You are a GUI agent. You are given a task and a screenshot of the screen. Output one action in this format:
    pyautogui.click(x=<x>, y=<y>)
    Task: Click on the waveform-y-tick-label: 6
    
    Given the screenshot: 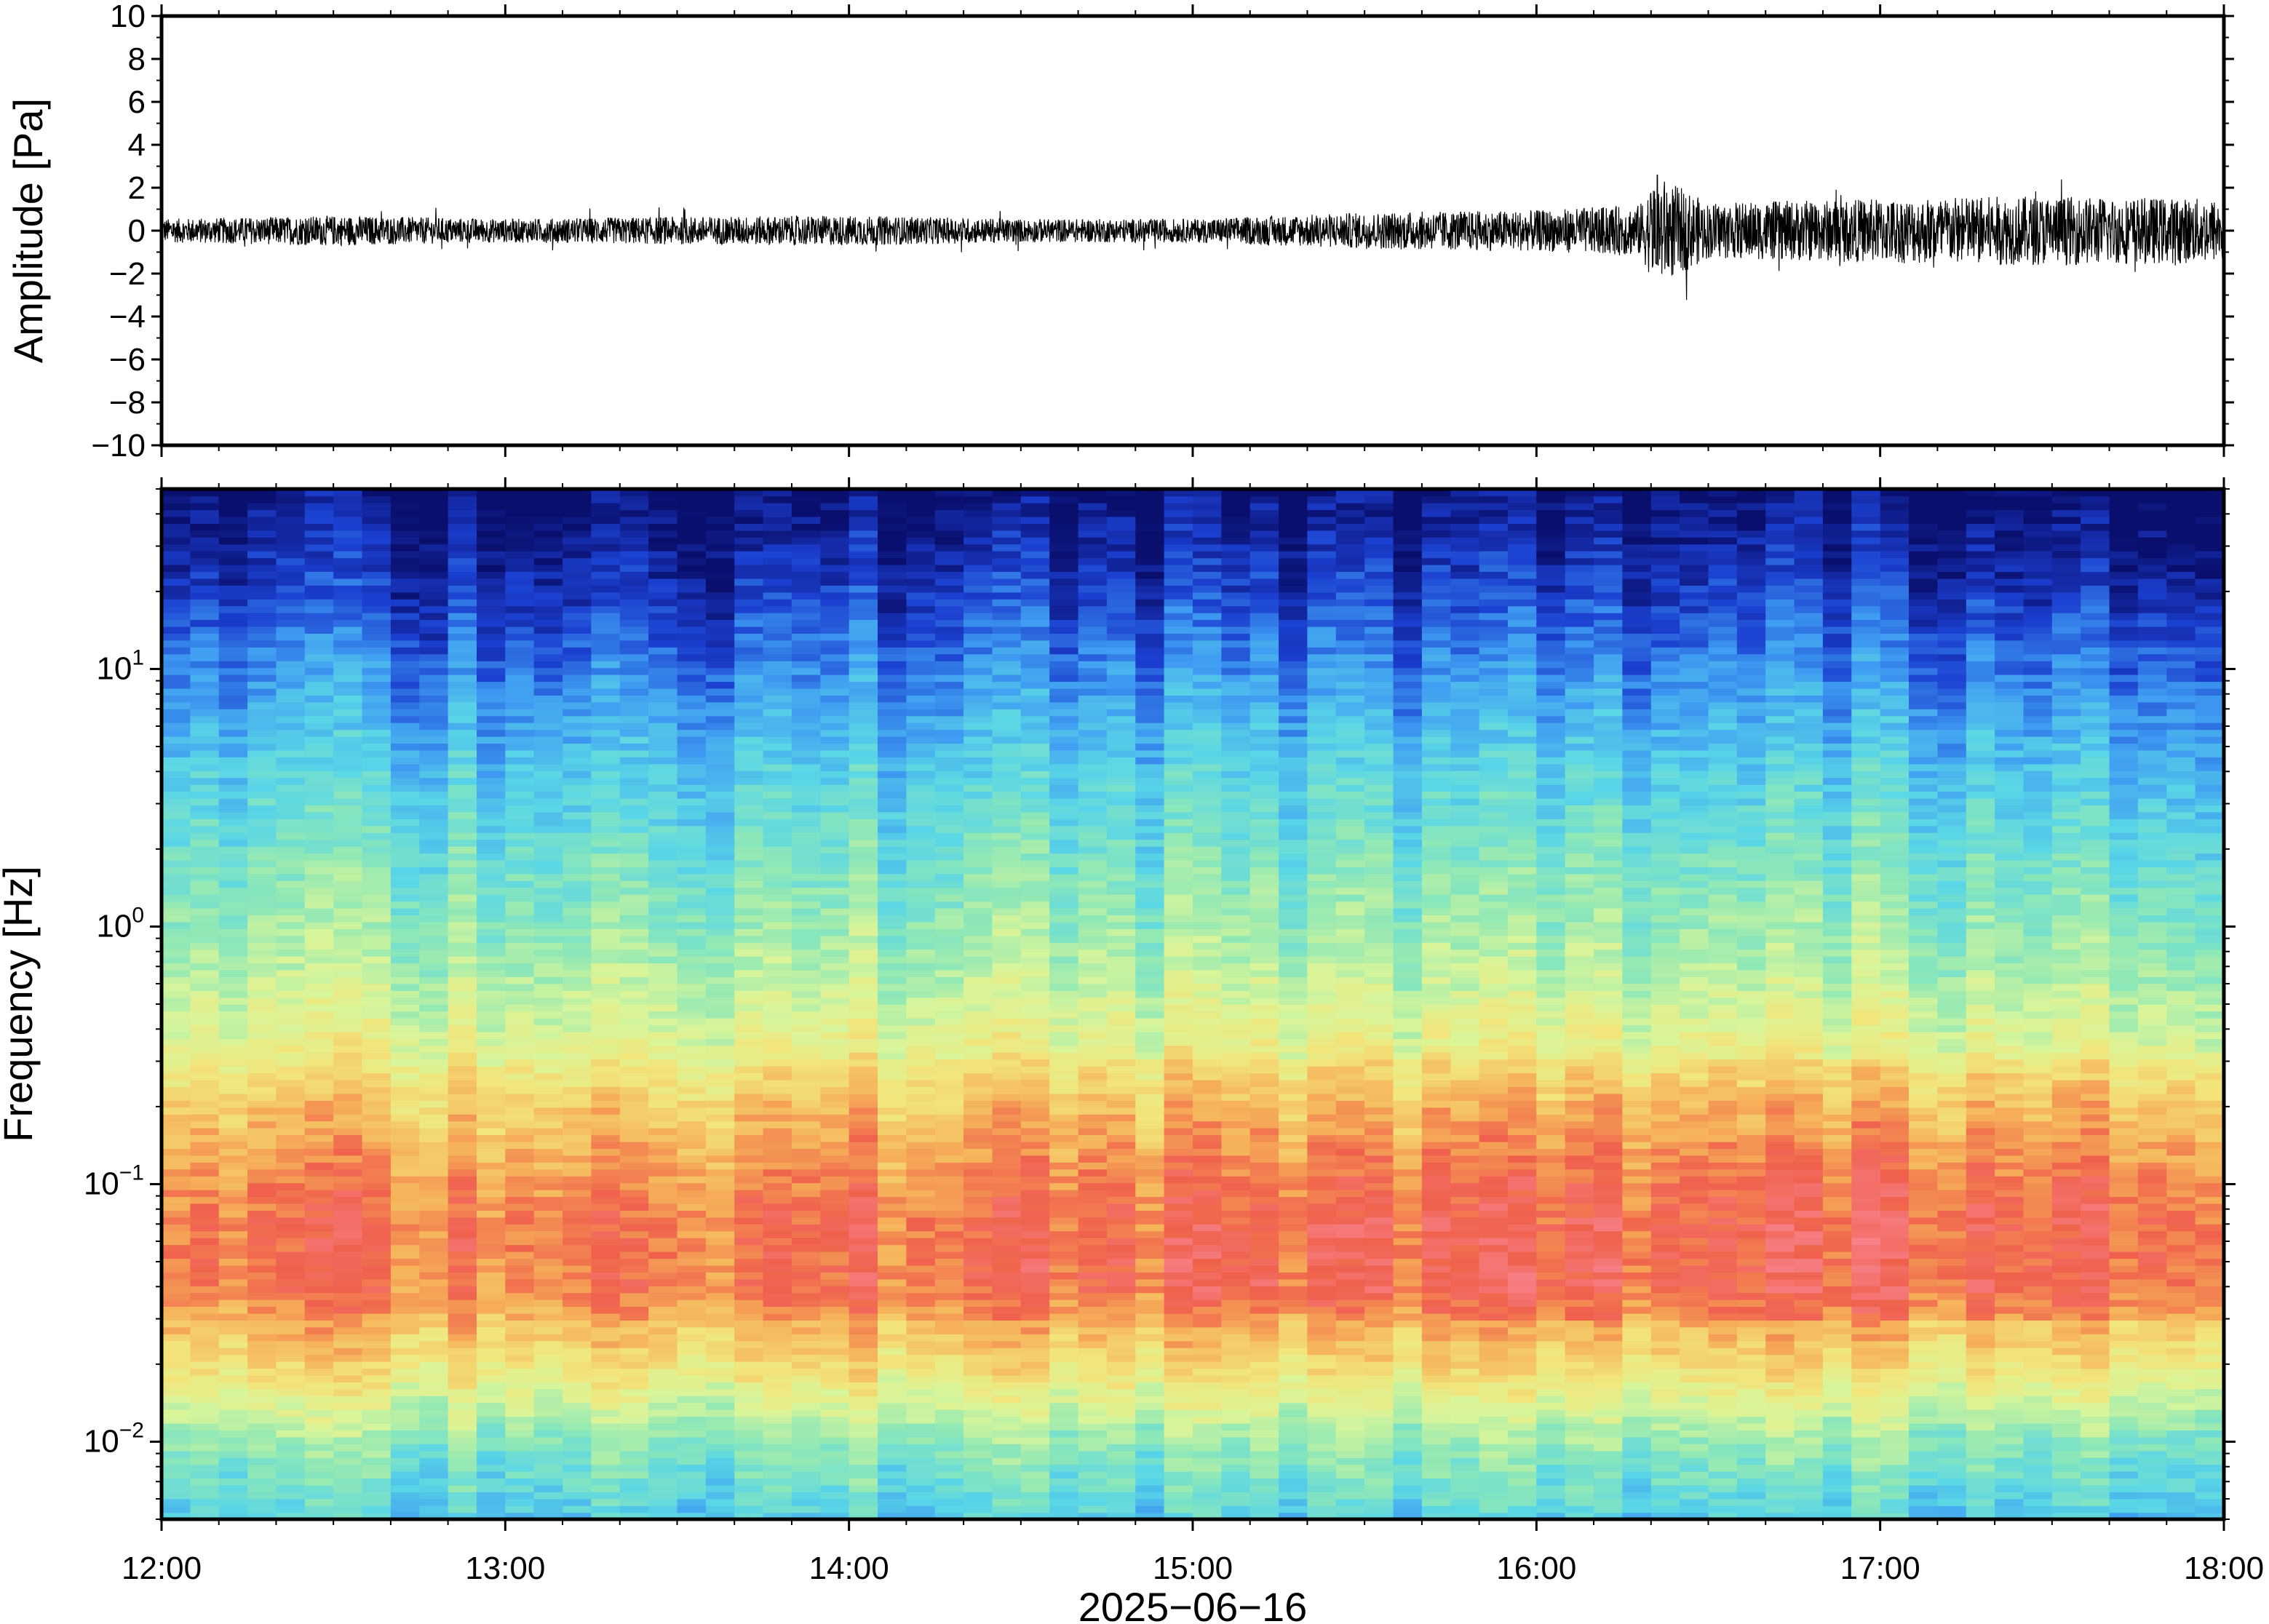 What is the action you would take?
    pyautogui.click(x=137, y=102)
    